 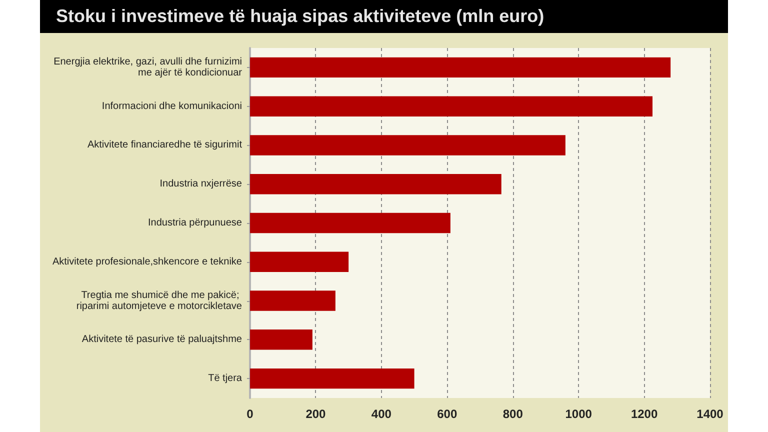 I want to click on x-tick-label: 800, so click(x=513, y=414).